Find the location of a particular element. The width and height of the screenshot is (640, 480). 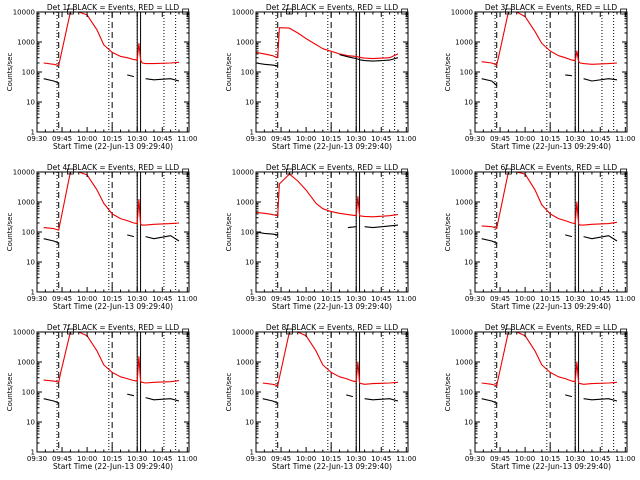

panel-title: Det 9f BLACK = Events, RED = LLD is located at coordinates (551, 327).